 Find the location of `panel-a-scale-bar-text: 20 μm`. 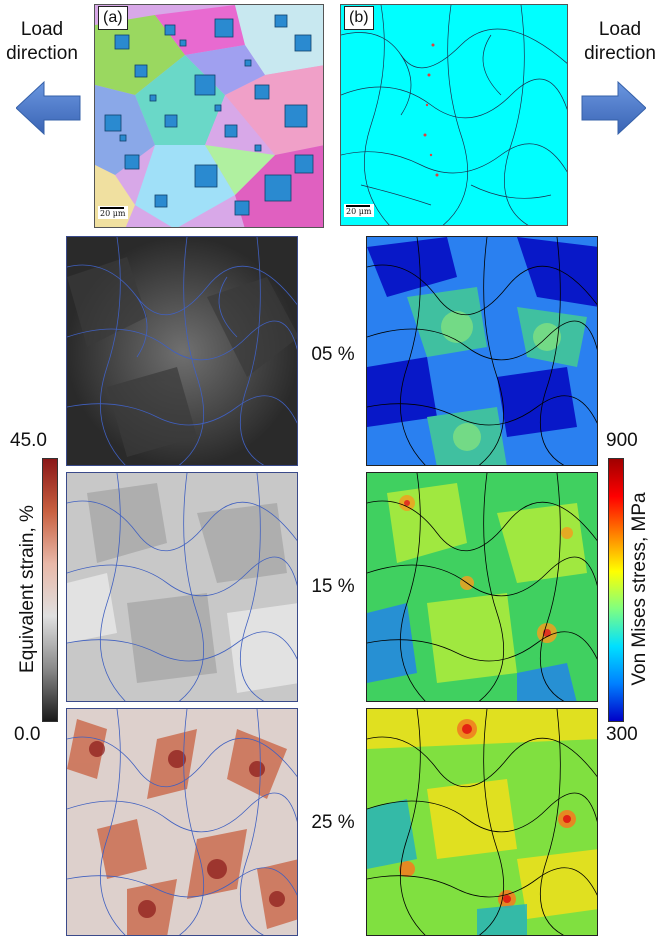

panel-a-scale-bar-text: 20 μm is located at coordinates (113, 213).